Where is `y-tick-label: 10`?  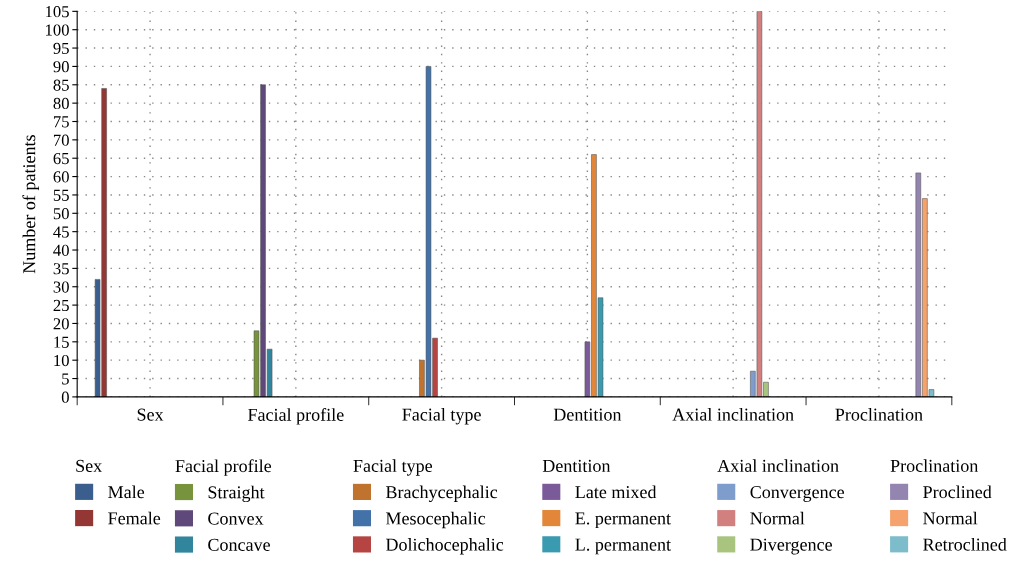 y-tick-label: 10 is located at coordinates (61, 360).